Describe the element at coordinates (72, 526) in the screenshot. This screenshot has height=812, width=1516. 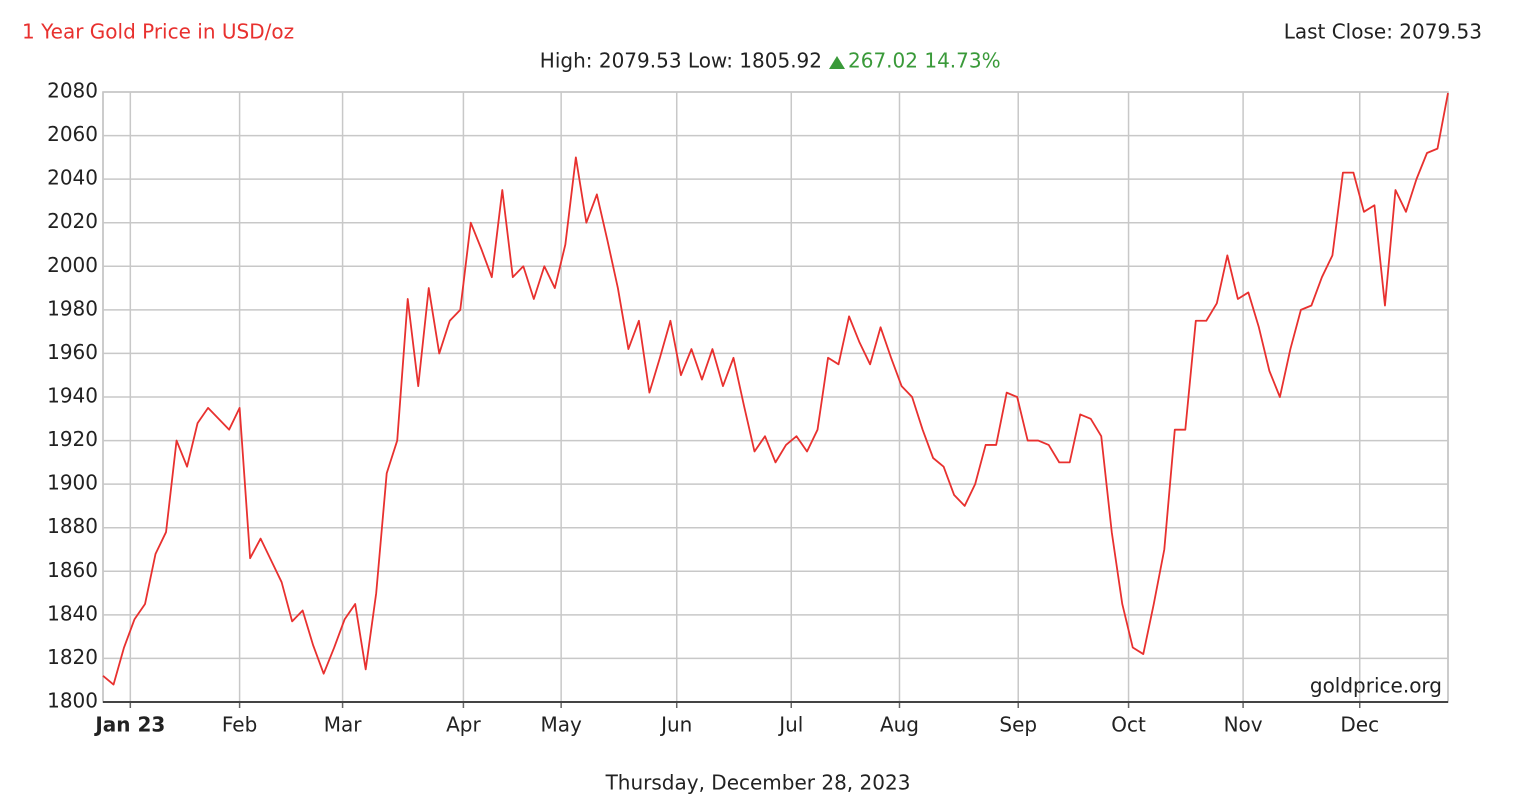
I see `y-tick-label: 1880` at that location.